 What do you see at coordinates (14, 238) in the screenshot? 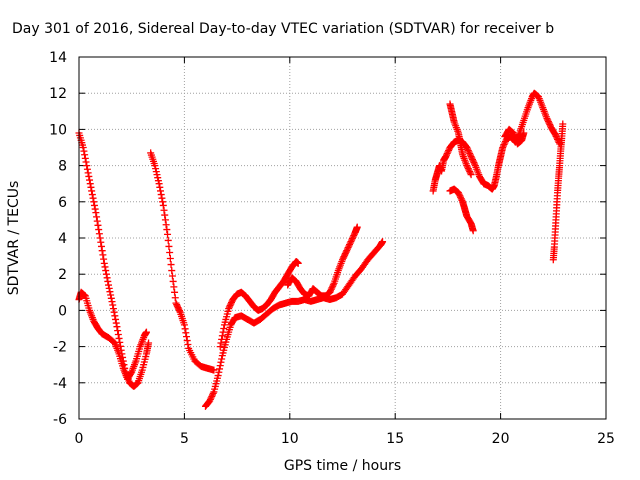
I see `y-axis-label: SDTVAR / TECUs` at bounding box center [14, 238].